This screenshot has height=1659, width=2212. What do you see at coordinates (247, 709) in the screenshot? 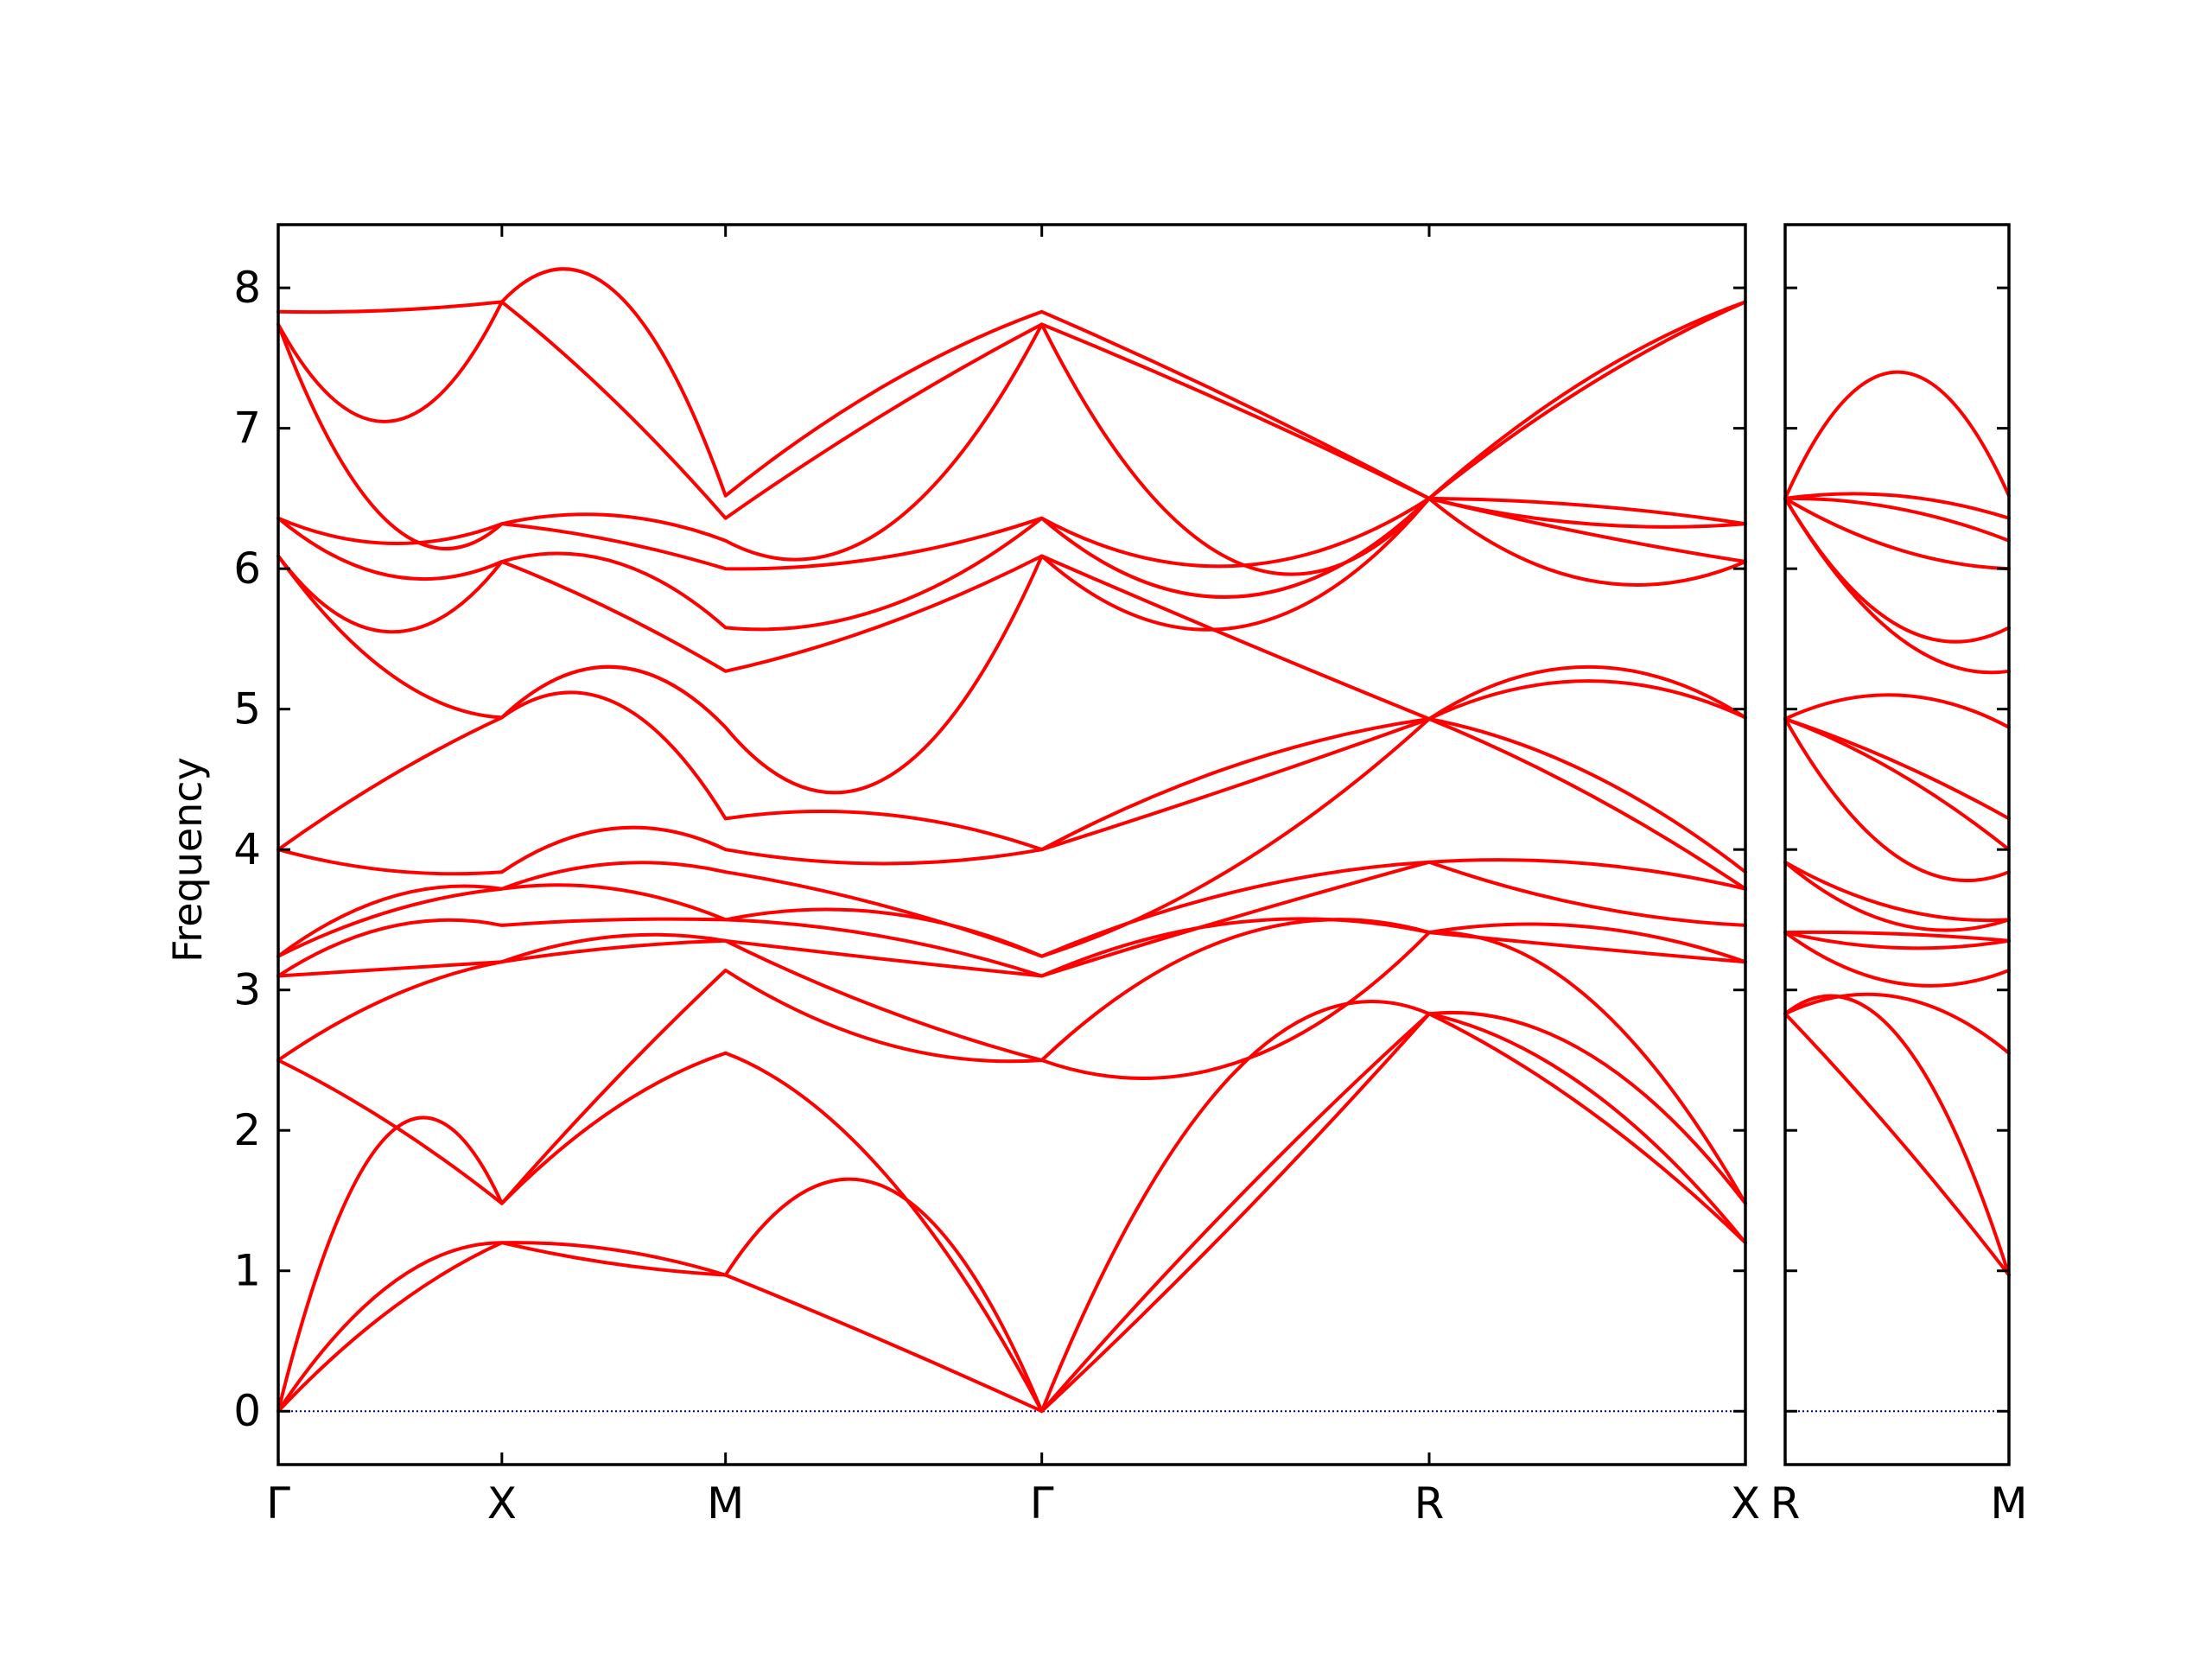
I see `y-tick-label: 5` at bounding box center [247, 709].